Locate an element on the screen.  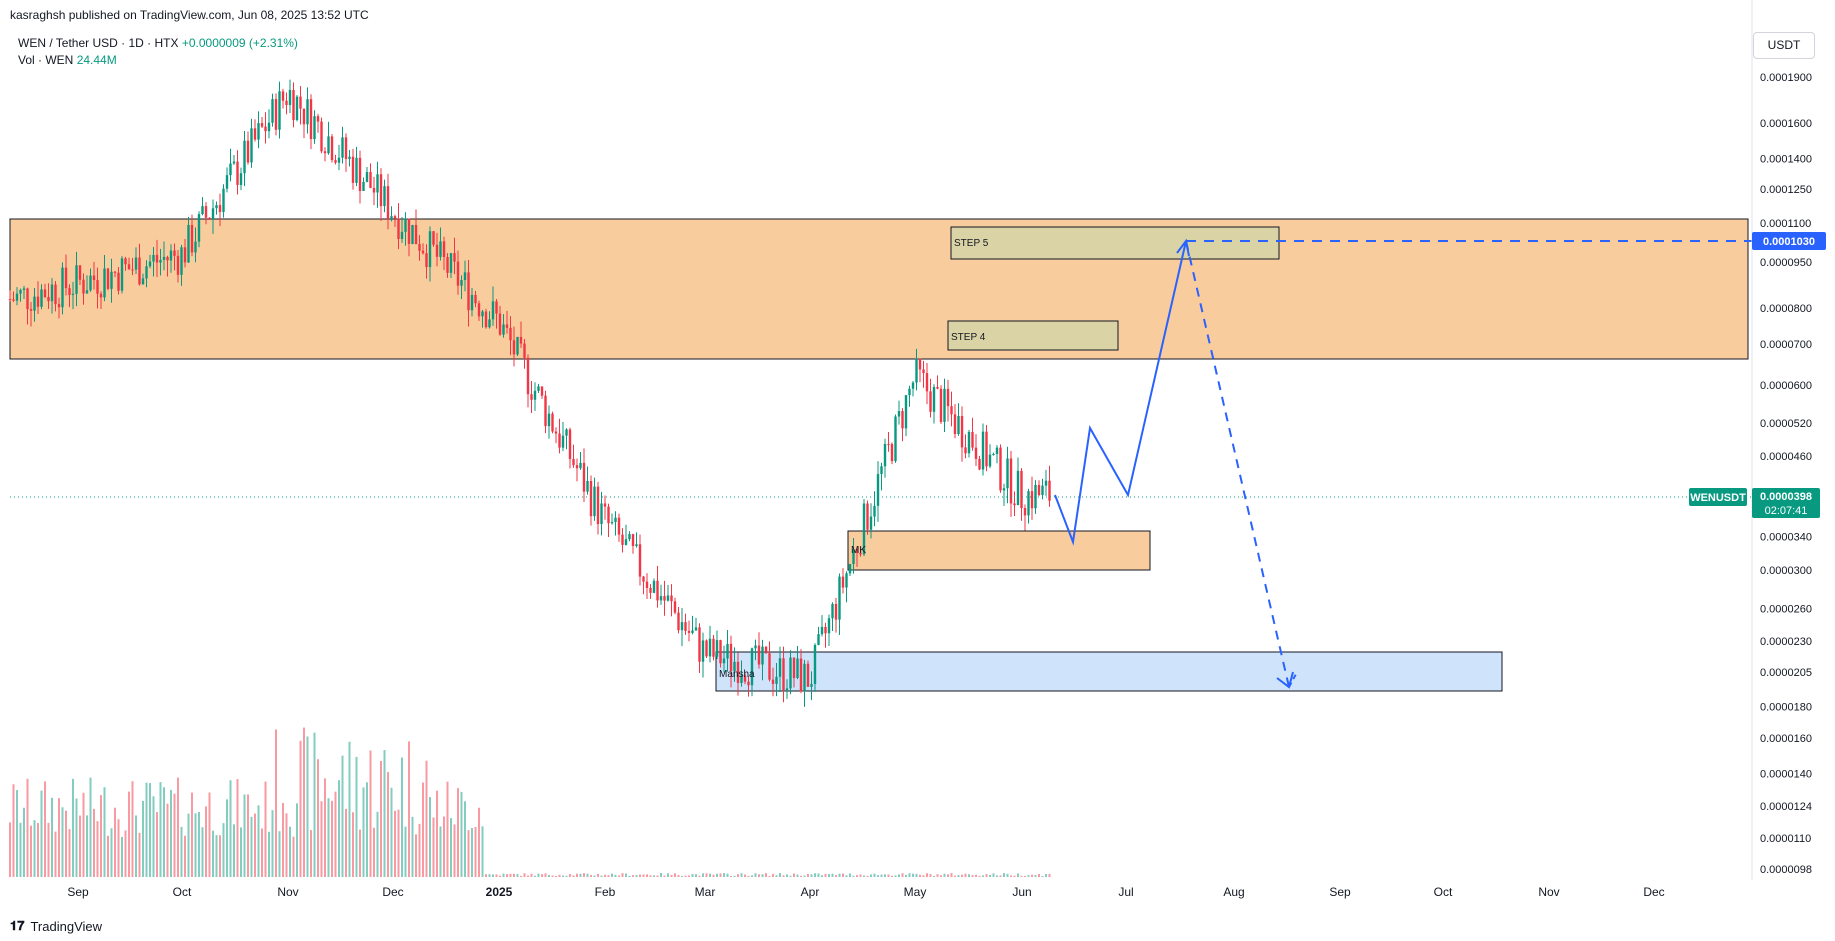
mk-label: MK is located at coordinates (858, 550).